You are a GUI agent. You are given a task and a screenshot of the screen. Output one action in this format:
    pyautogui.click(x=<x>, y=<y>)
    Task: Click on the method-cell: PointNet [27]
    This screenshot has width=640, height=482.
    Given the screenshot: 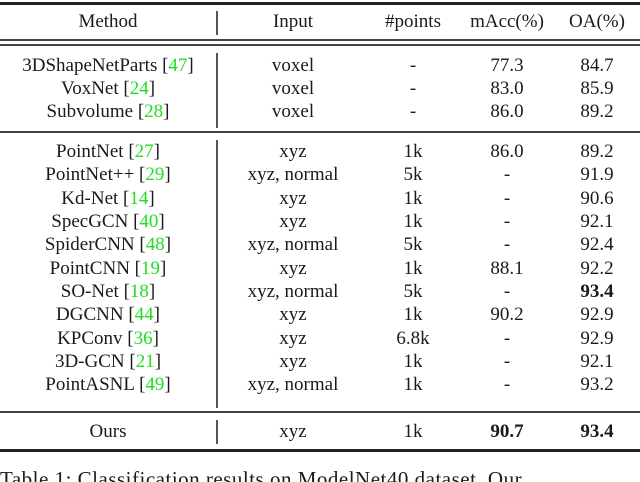 What is the action you would take?
    pyautogui.click(x=108, y=151)
    